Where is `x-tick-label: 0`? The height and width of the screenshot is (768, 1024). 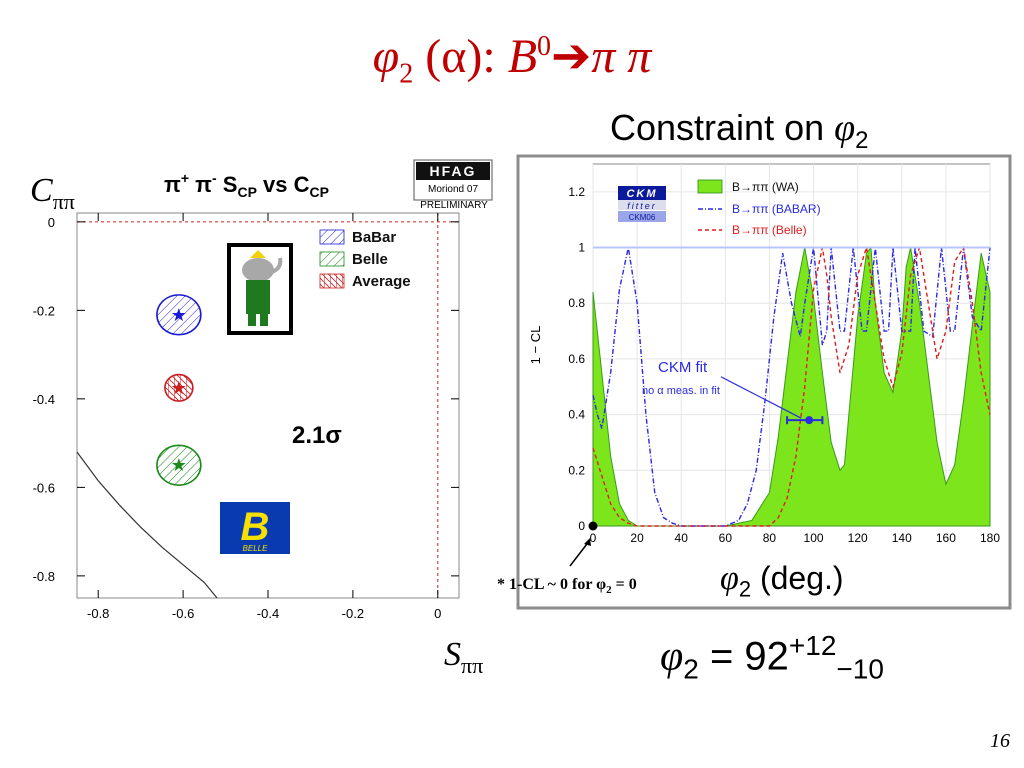 x-tick-label: 0 is located at coordinates (437, 613).